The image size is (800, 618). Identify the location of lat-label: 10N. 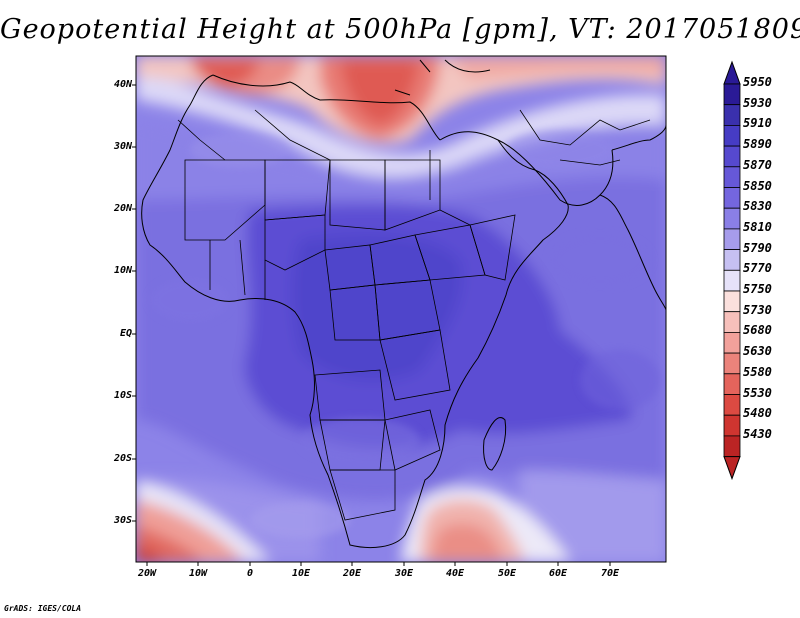
(122, 270).